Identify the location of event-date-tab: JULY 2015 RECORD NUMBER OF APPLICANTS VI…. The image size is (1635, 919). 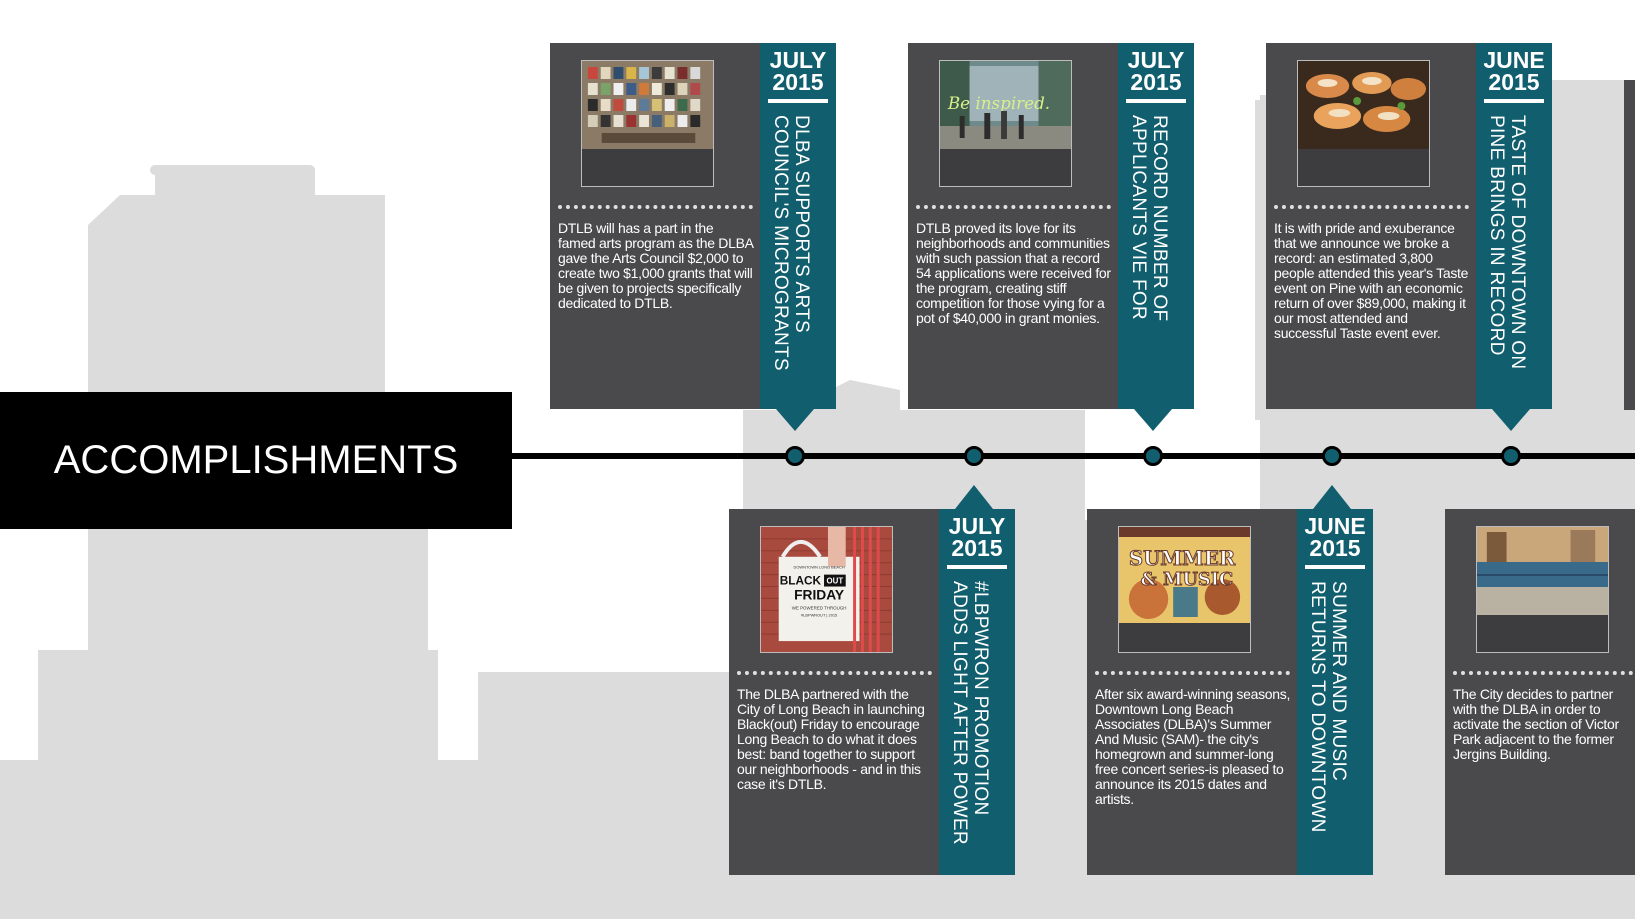
(1156, 226).